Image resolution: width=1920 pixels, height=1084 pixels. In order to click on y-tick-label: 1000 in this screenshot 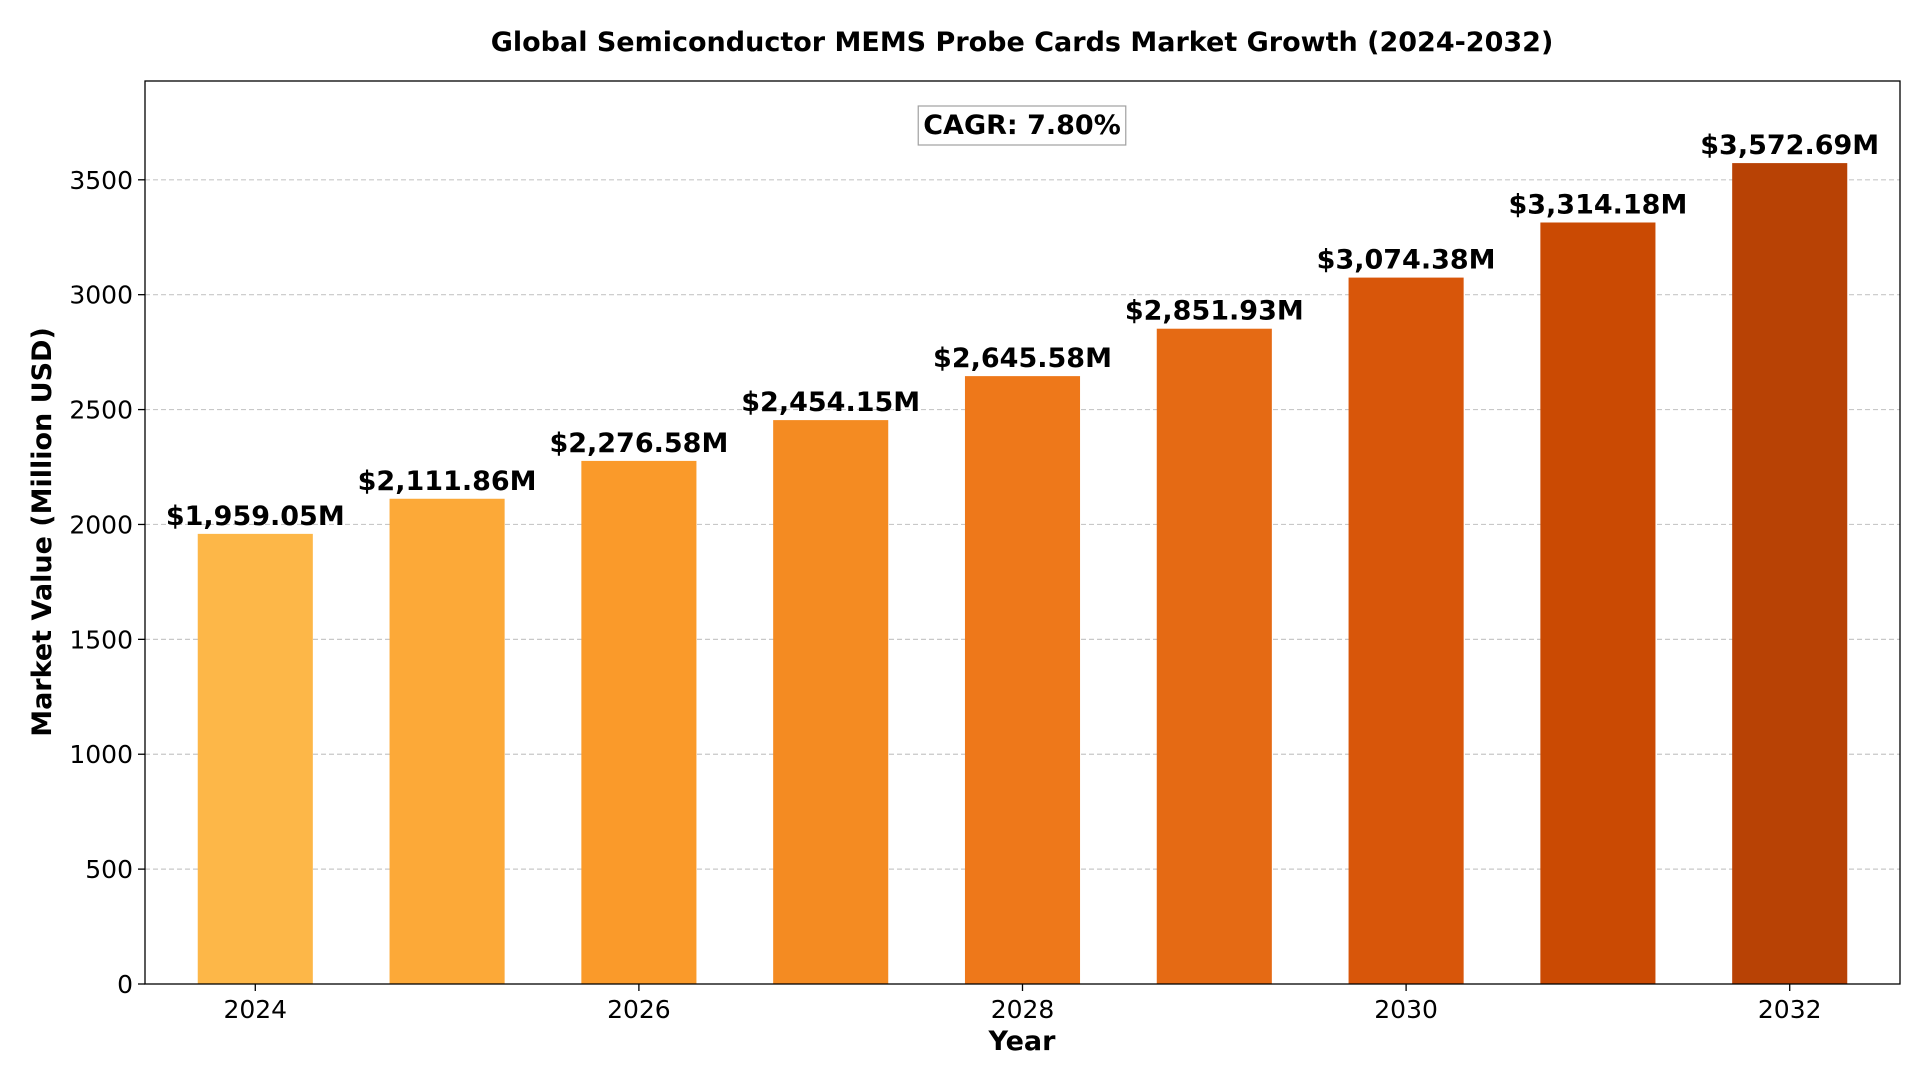, I will do `click(101, 754)`.